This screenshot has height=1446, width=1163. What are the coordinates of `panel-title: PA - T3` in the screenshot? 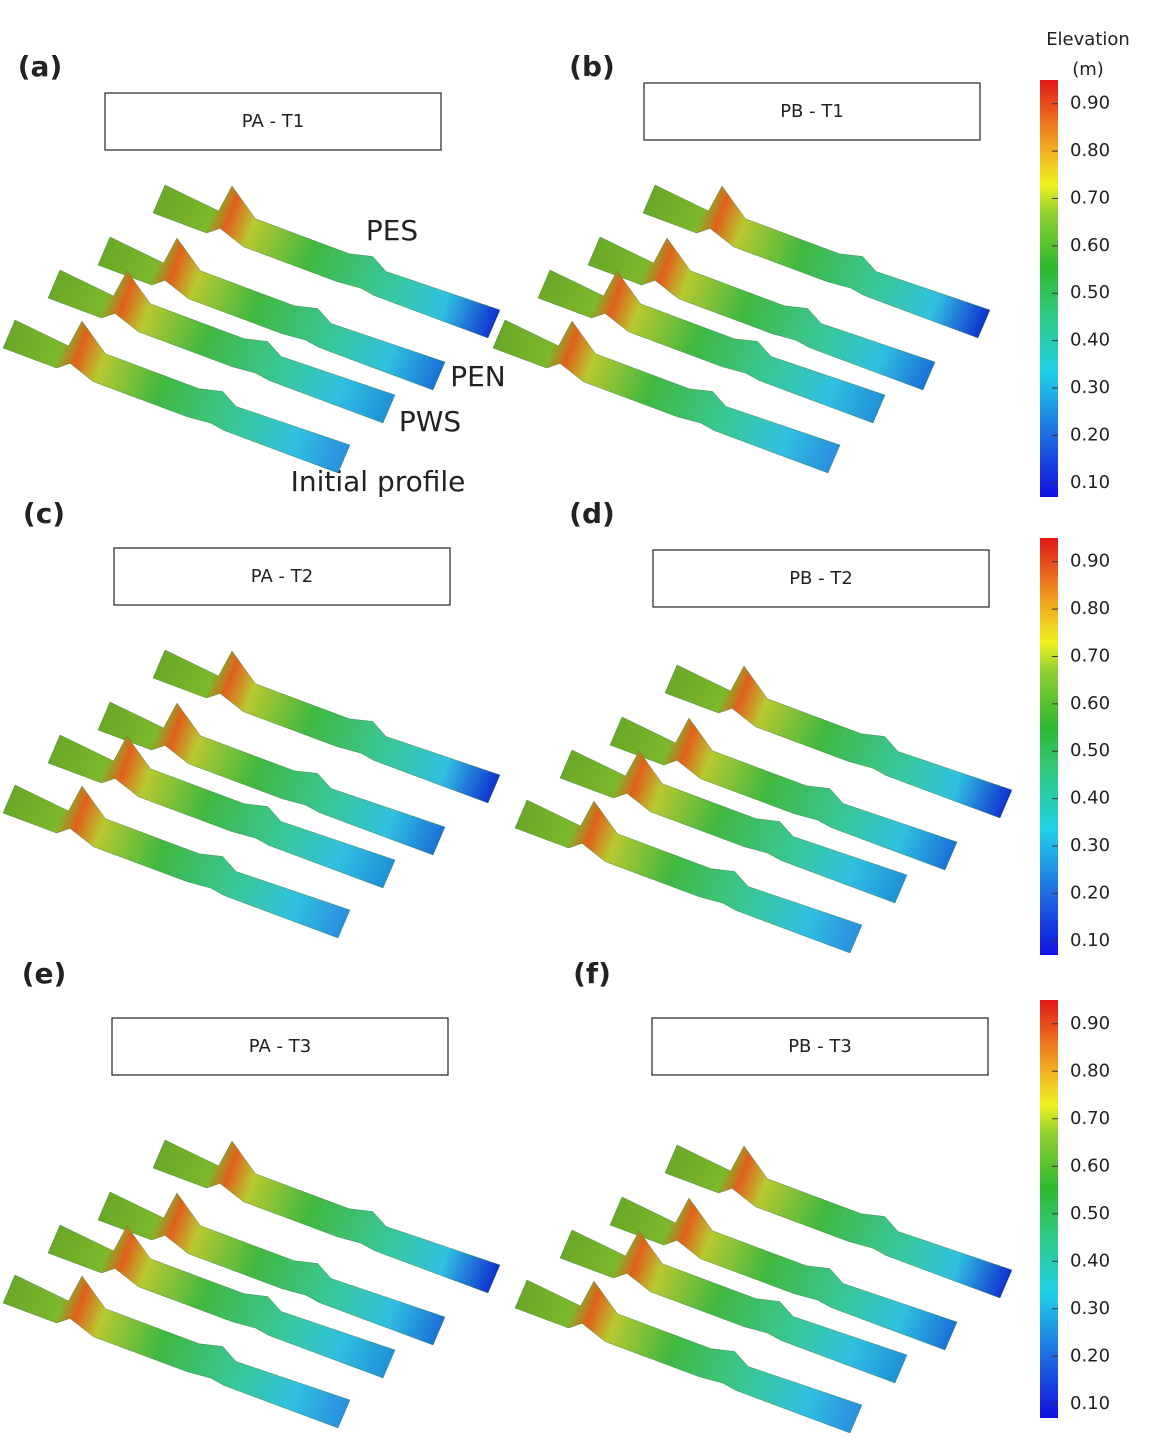 It's located at (280, 1046).